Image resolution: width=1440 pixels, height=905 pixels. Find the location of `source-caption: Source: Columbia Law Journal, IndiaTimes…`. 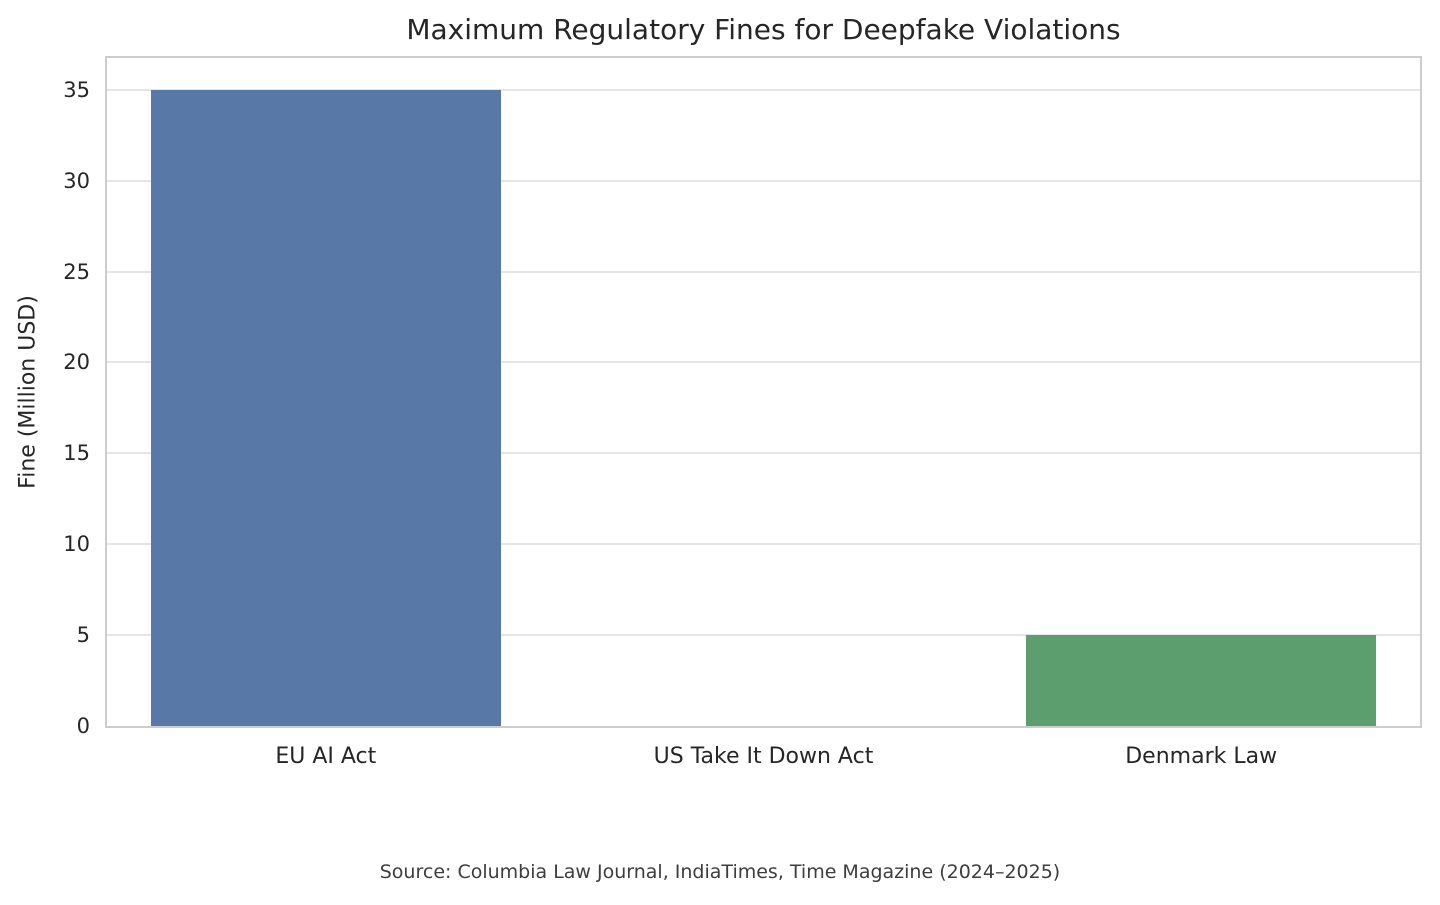

source-caption: Source: Columbia Law Journal, IndiaTimes… is located at coordinates (720, 872).